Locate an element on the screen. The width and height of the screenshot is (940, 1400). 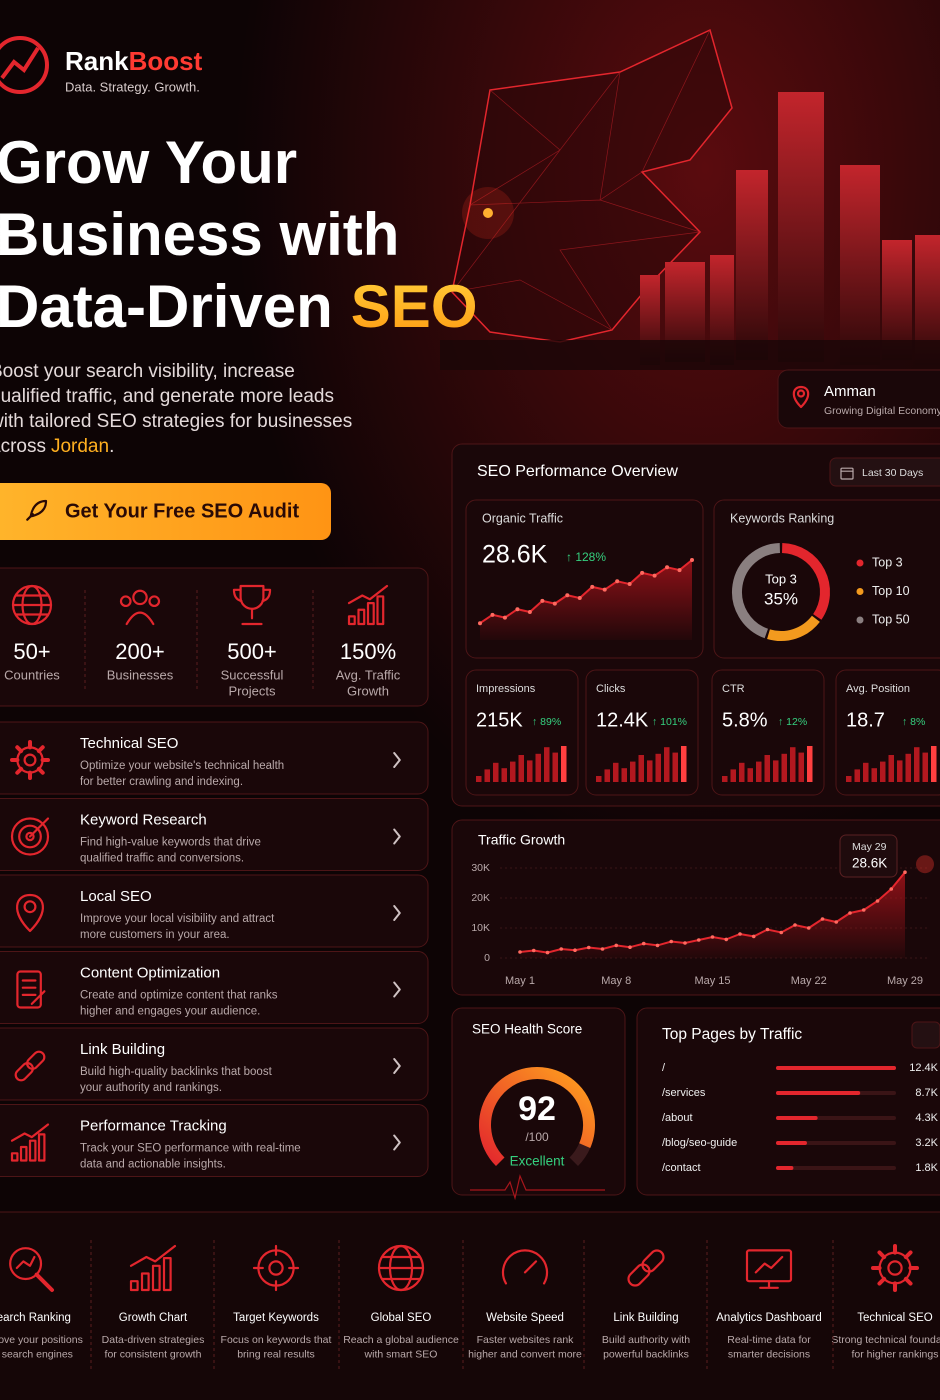
dashboard-title: SEO Performance Overview is located at coordinates (577, 471).